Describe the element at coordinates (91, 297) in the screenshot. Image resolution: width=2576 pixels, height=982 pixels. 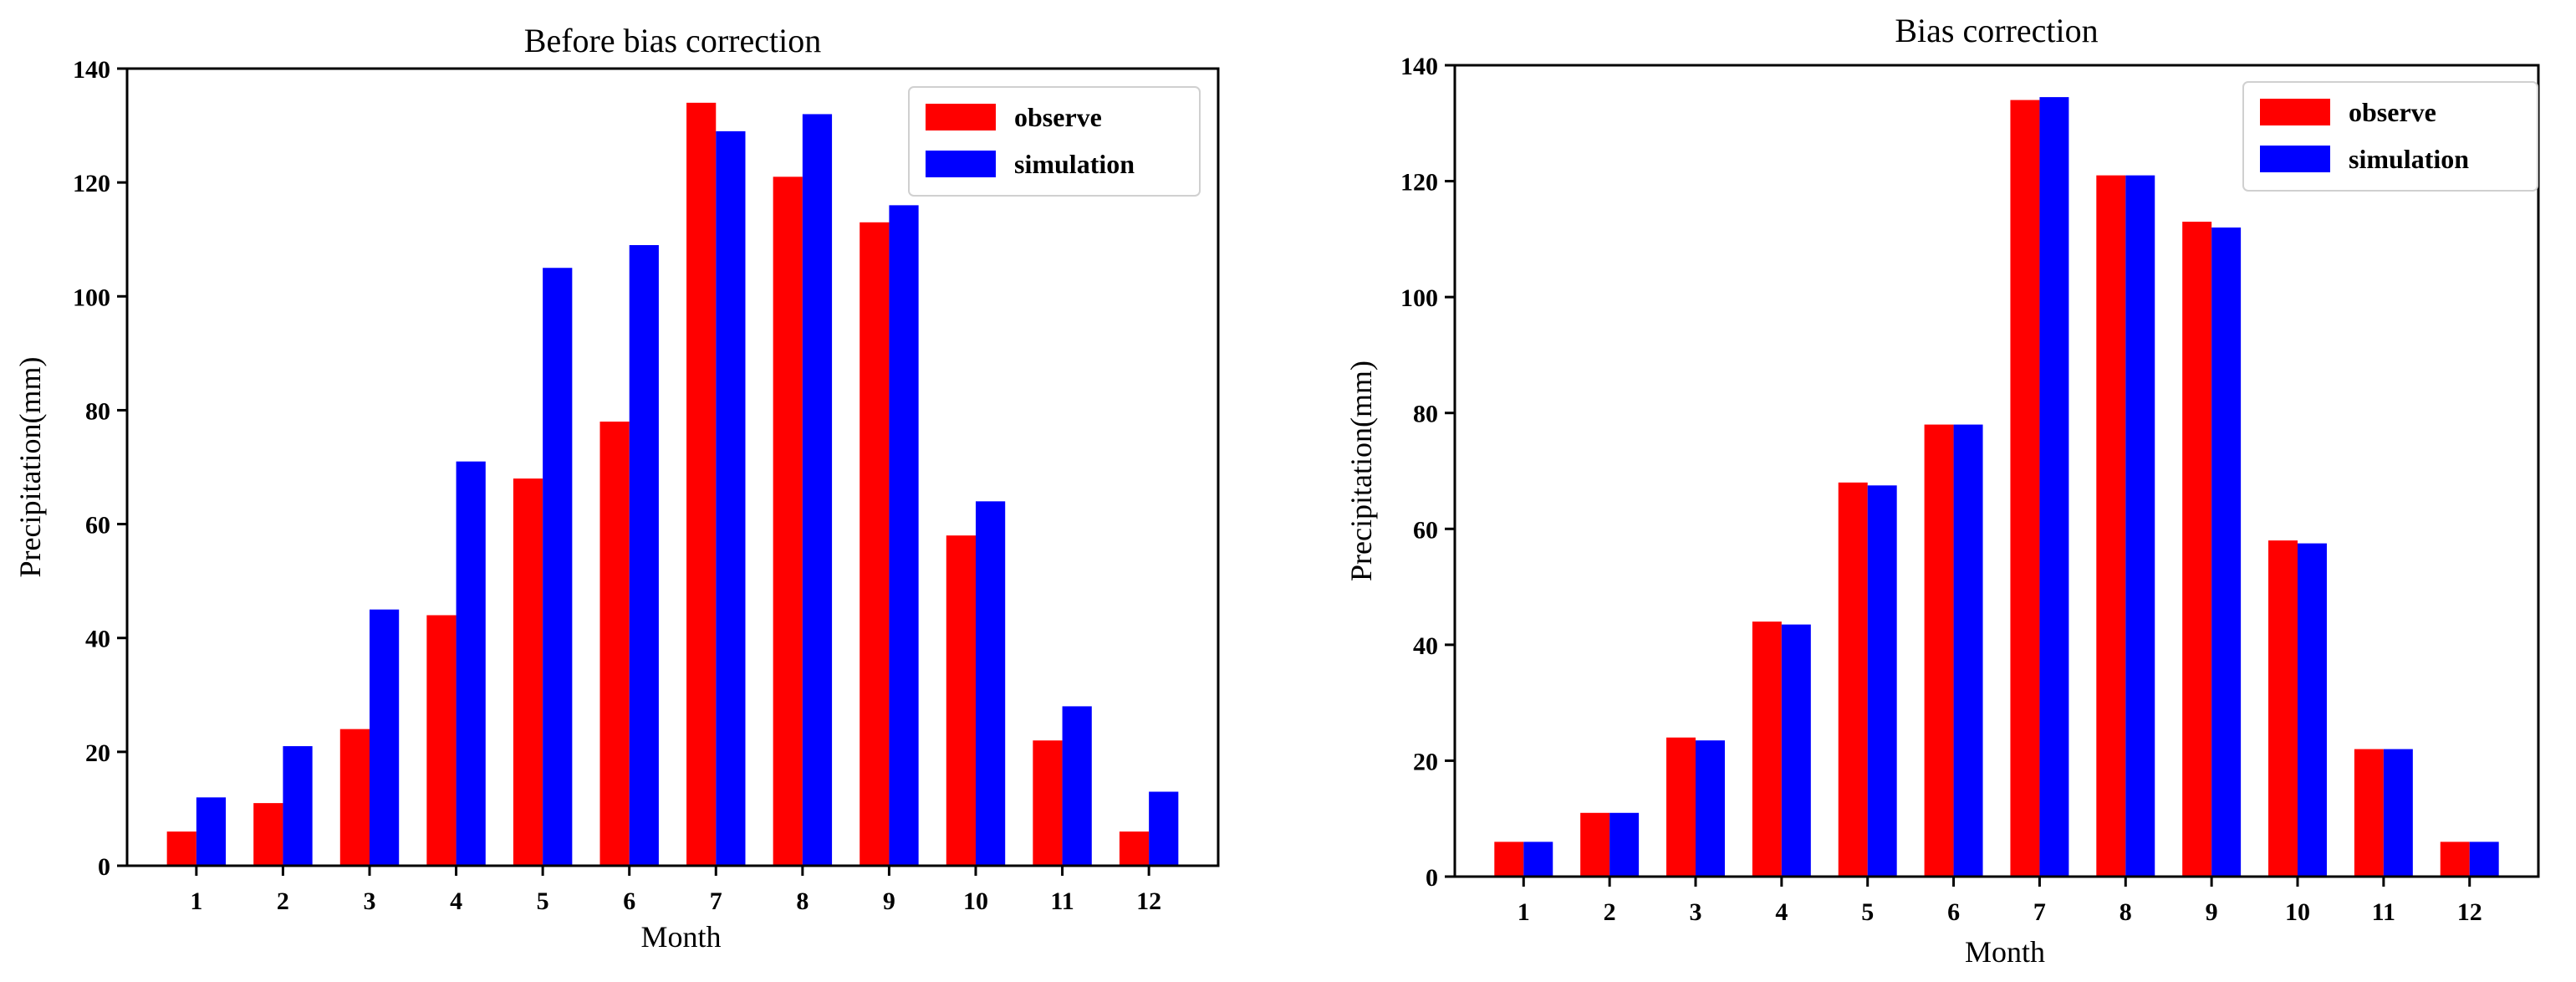
I see `y-tick-label: 100` at that location.